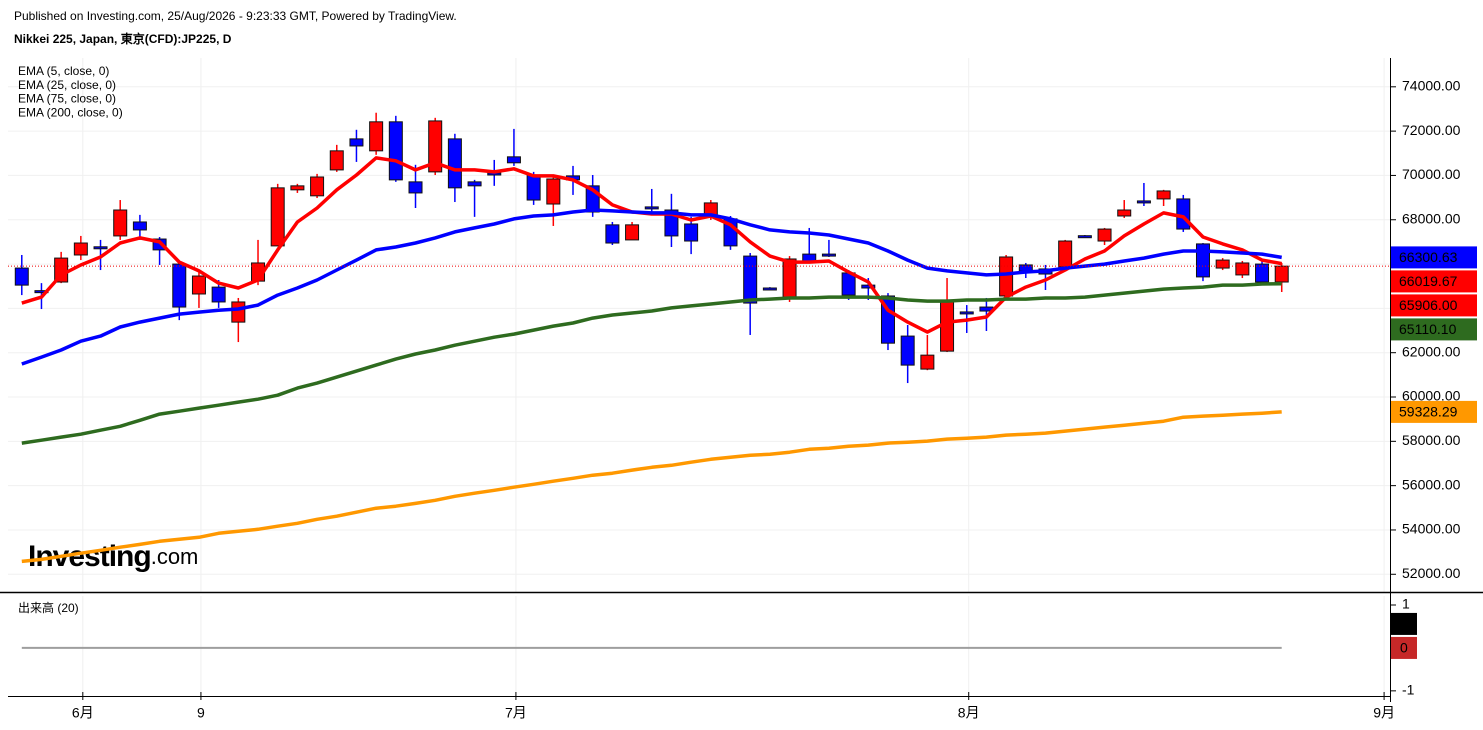 This screenshot has height=730, width=1483. What do you see at coordinates (1431, 130) in the screenshot?
I see `y-tick-label: 72000.00` at bounding box center [1431, 130].